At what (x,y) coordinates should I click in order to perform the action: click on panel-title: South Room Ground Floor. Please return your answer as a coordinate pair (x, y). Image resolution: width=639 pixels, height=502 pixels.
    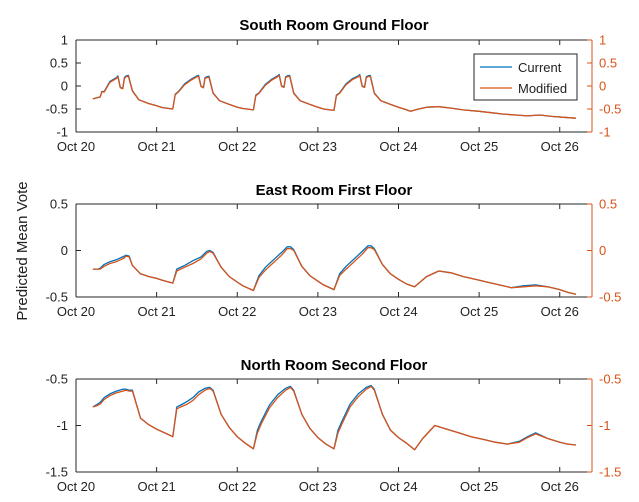
    Looking at the image, I should click on (333, 25).